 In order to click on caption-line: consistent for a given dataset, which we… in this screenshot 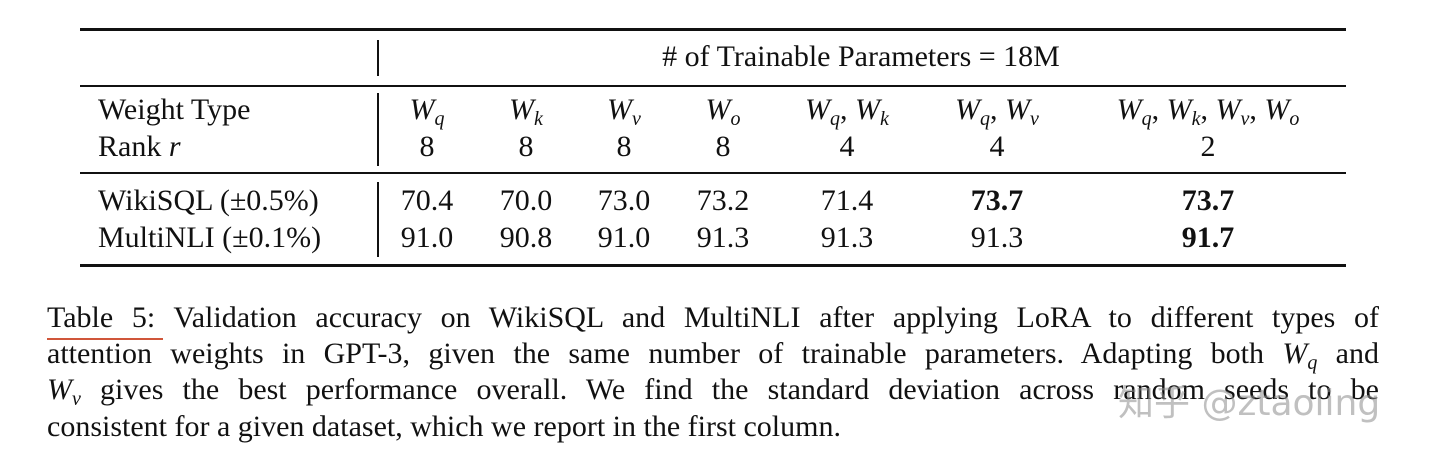, I will do `click(713, 427)`.